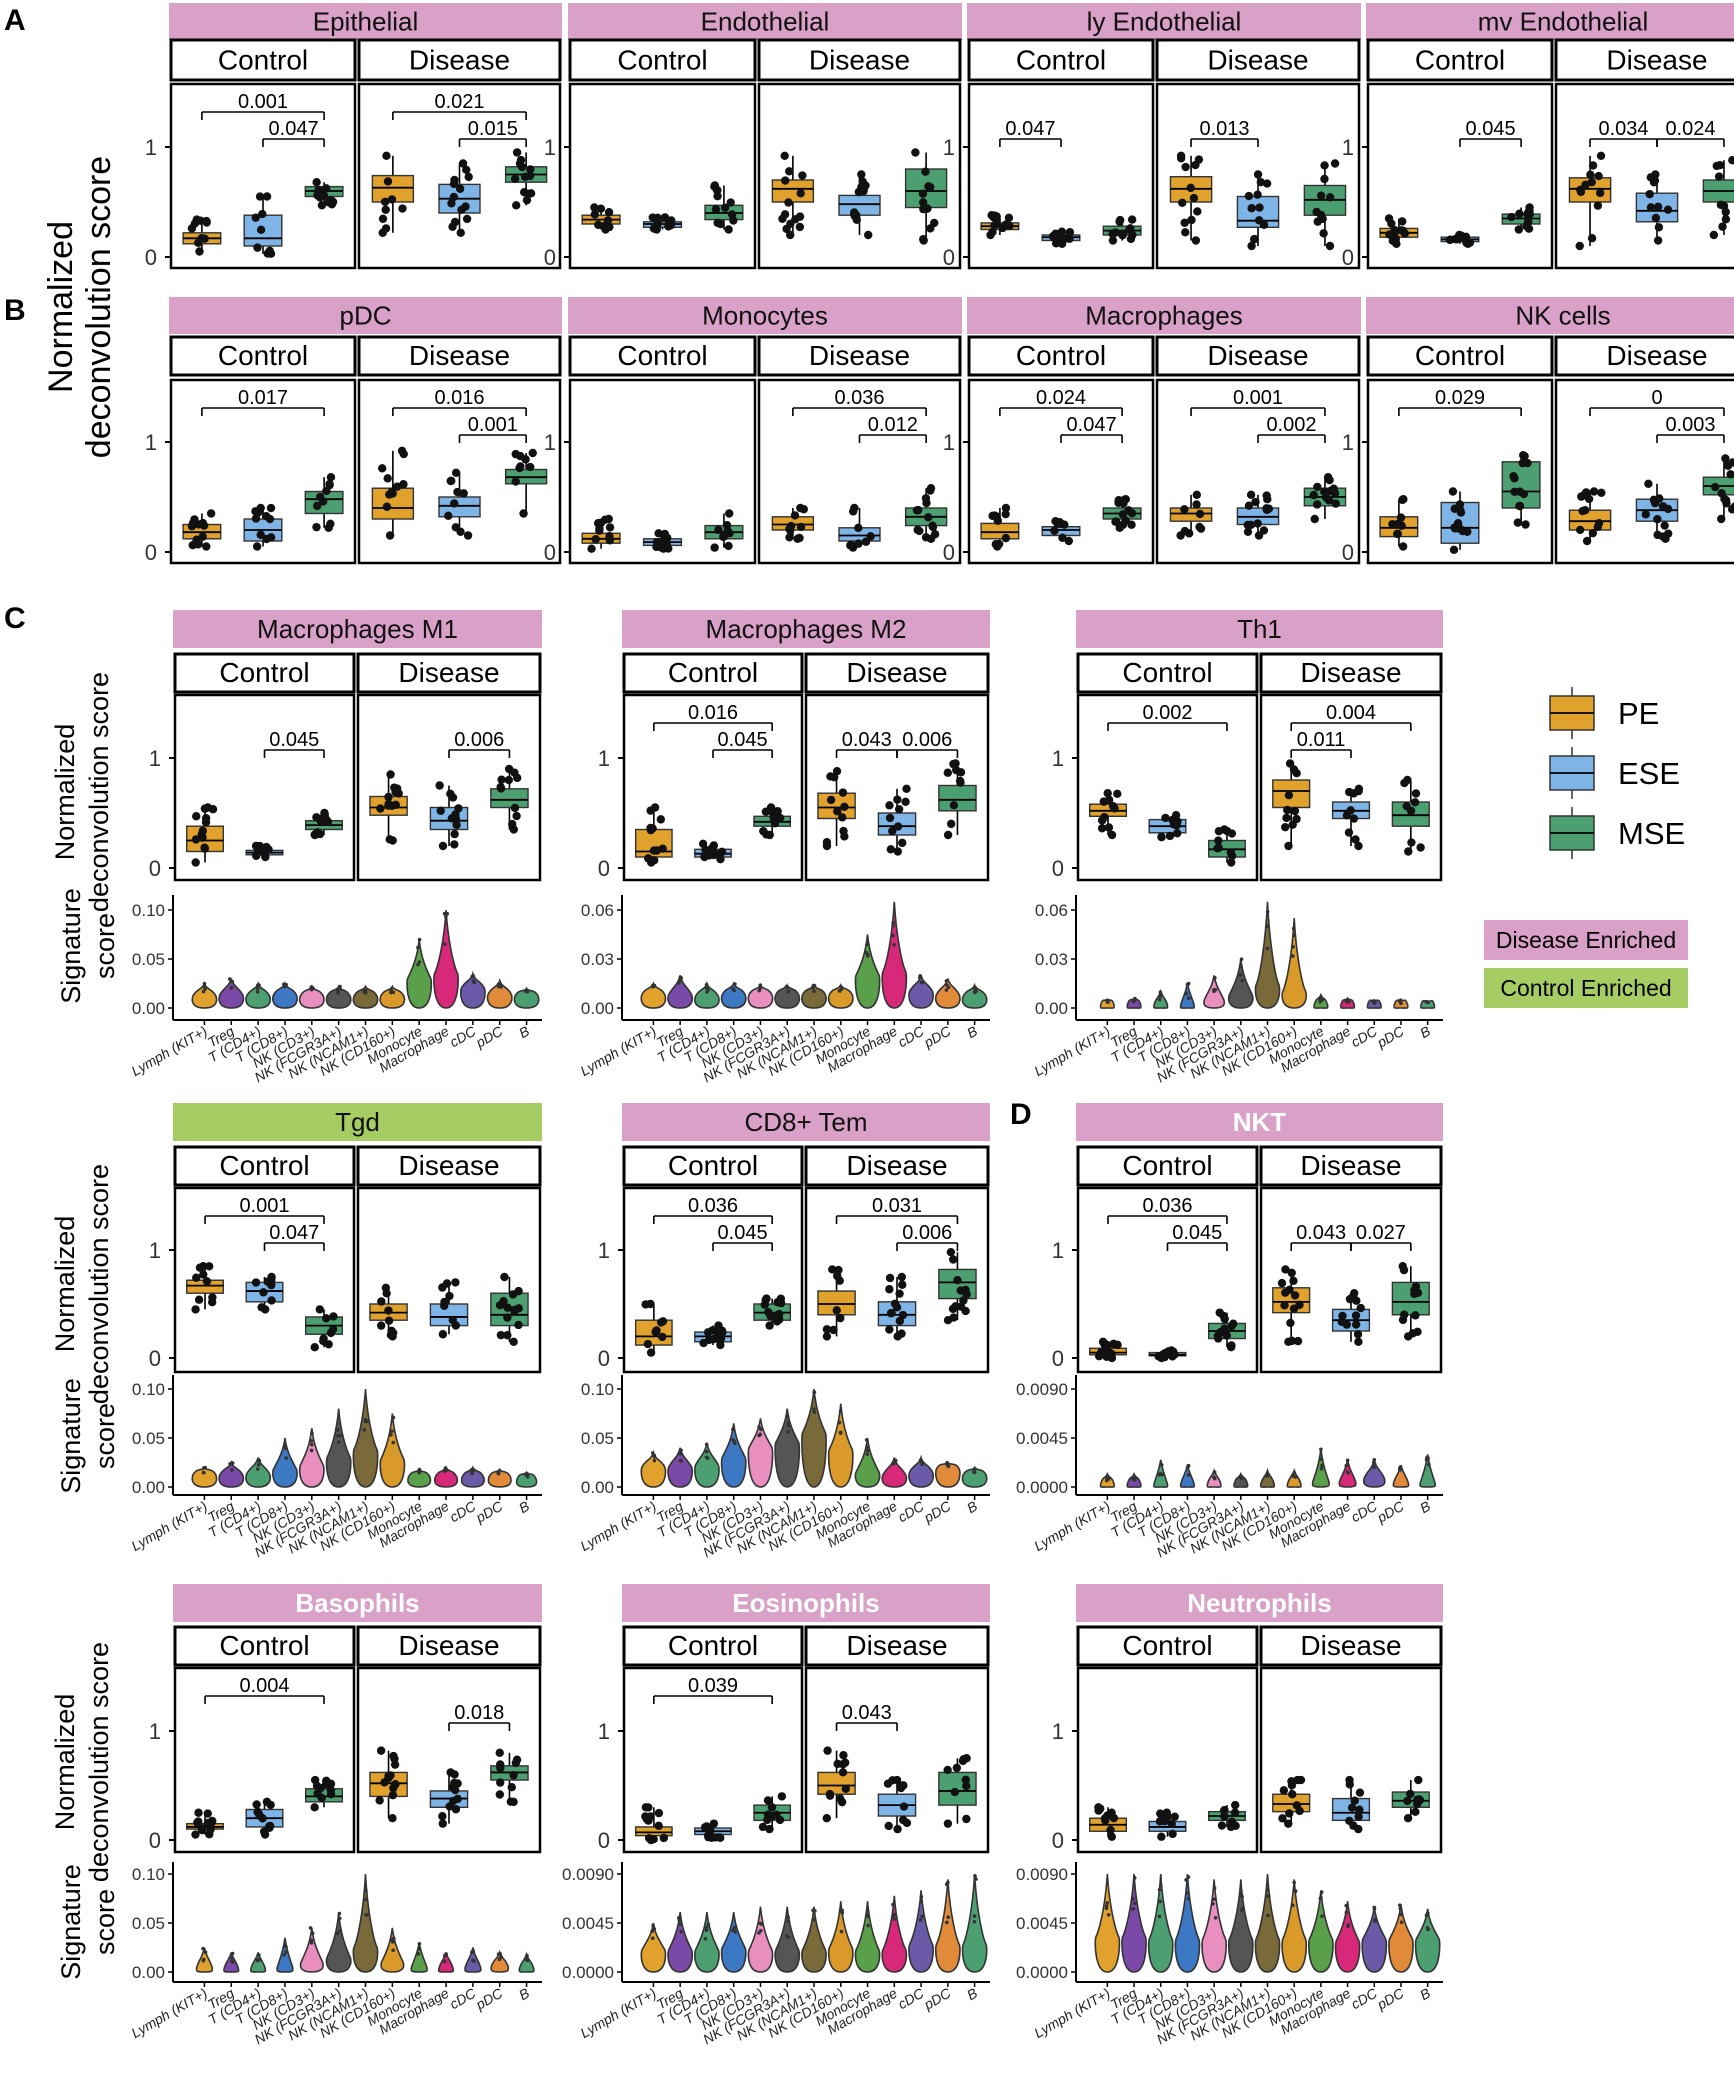  What do you see at coordinates (1656, 398) in the screenshot?
I see `p-value-label: 0` at bounding box center [1656, 398].